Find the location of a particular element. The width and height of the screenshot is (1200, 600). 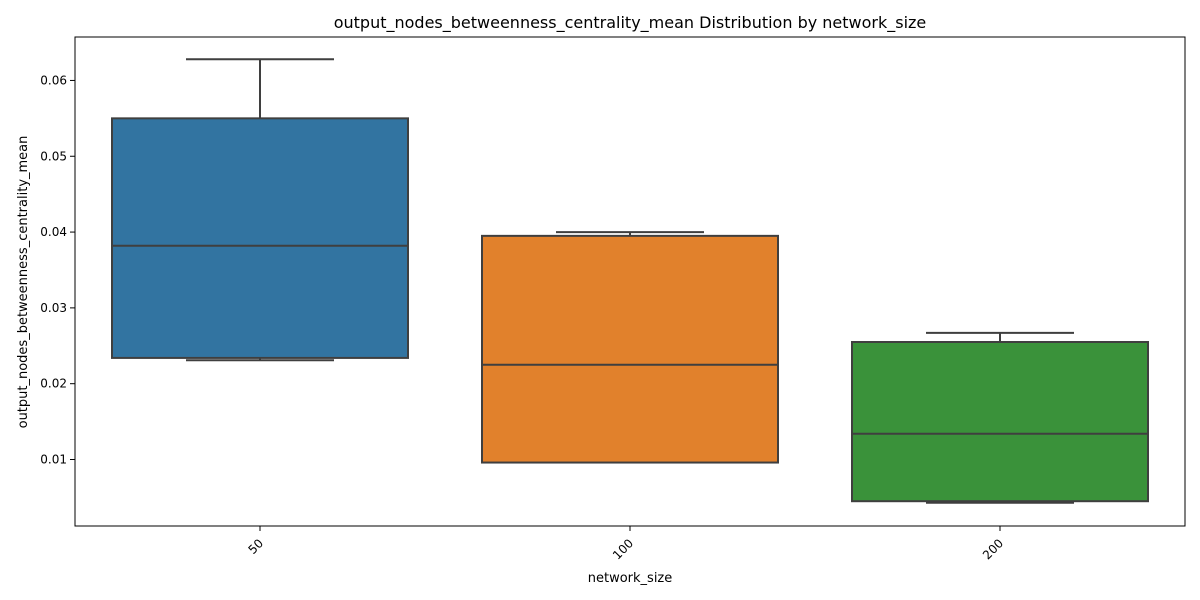

y-tick-label: 0.04 is located at coordinates (53, 232).